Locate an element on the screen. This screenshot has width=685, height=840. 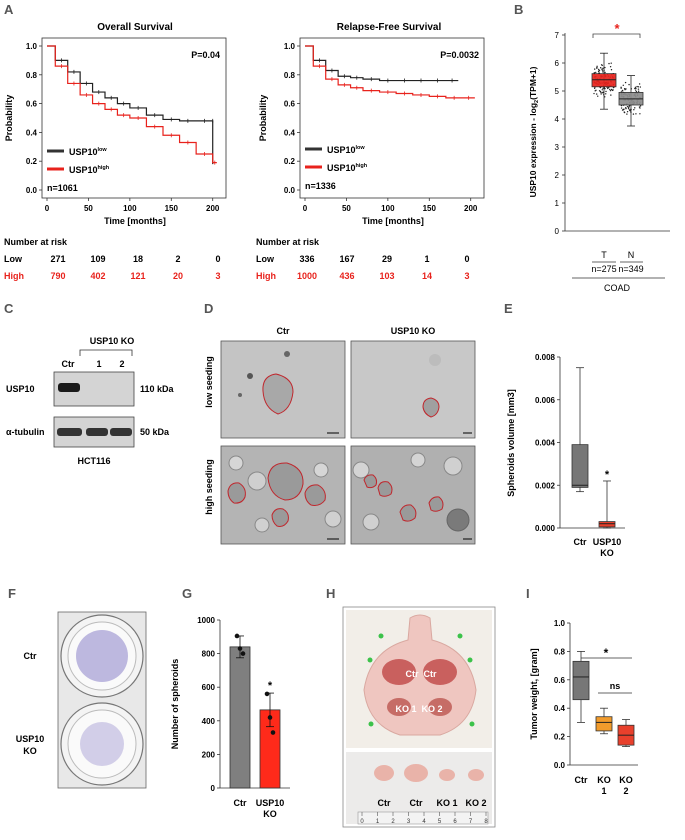
g-ytick-label: 1000 is located at coordinates (206, 620).